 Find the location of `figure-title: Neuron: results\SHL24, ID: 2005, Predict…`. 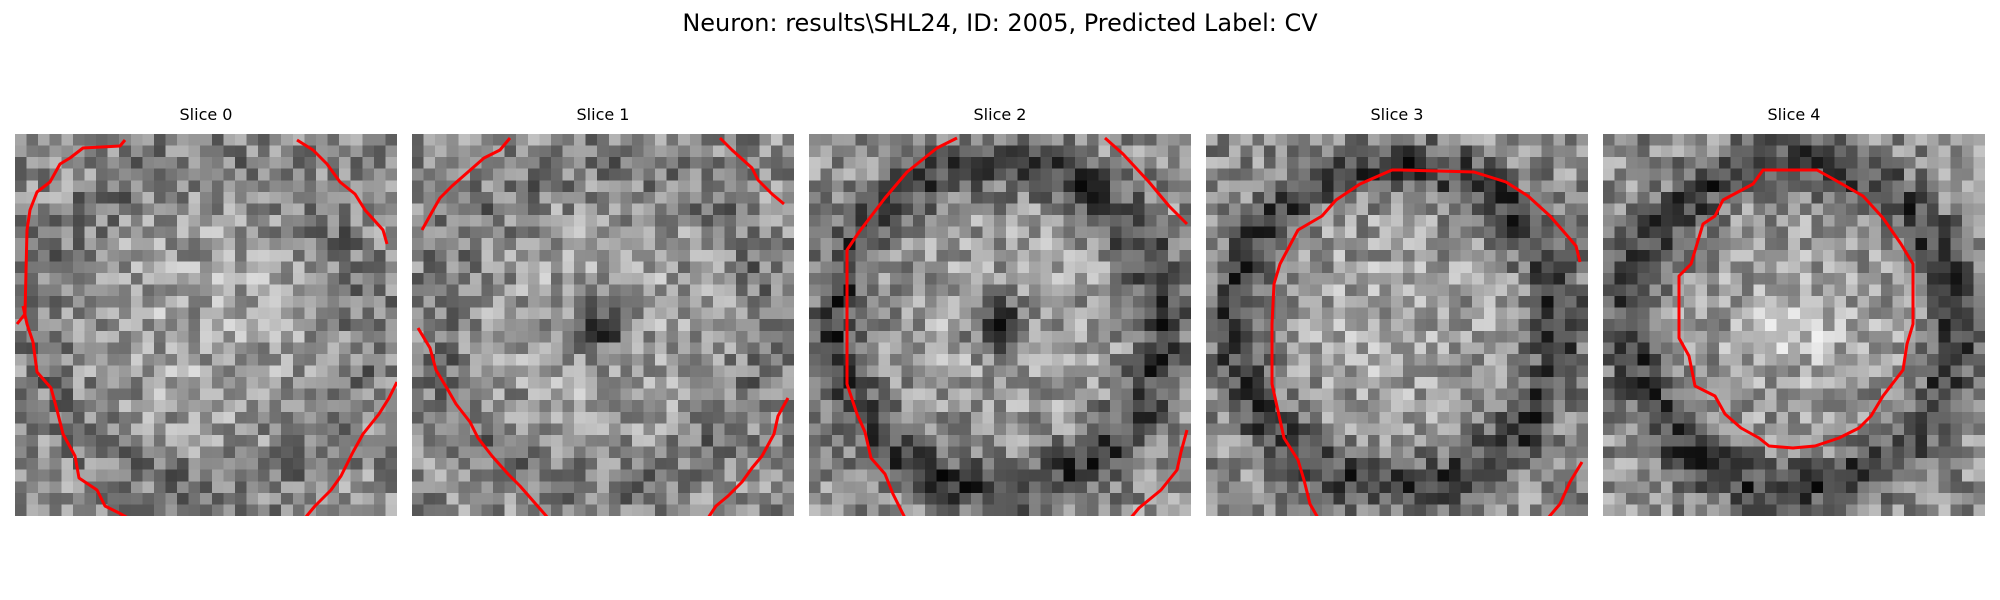

figure-title: Neuron: results\SHL24, ID: 2005, Predict… is located at coordinates (1000, 23).